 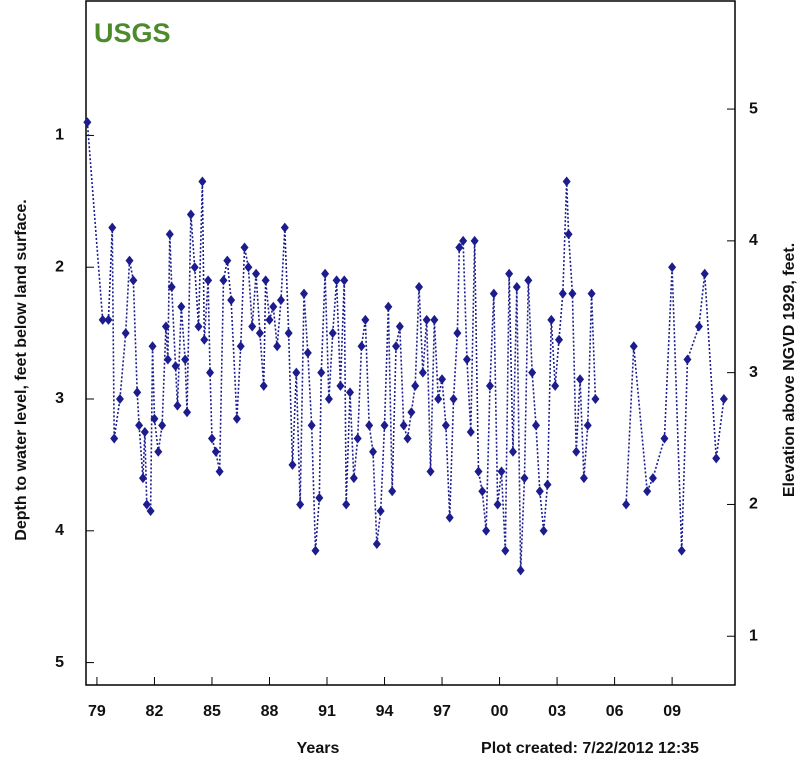 What do you see at coordinates (59, 662) in the screenshot?
I see `y-tick-label: 5` at bounding box center [59, 662].